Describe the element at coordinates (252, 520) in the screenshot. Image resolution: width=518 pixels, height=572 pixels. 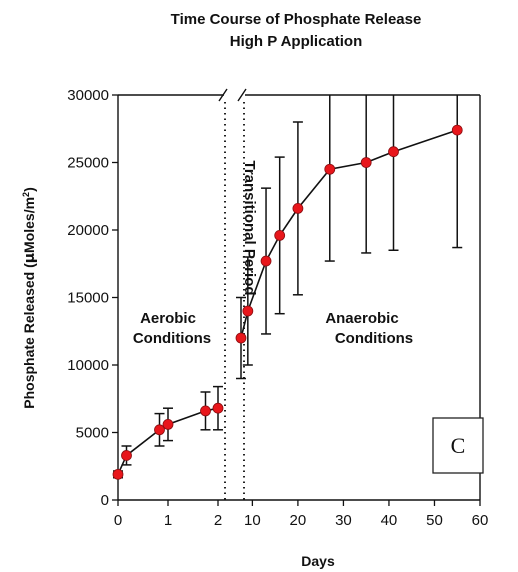
I see `x-tick-label: 10` at that location.